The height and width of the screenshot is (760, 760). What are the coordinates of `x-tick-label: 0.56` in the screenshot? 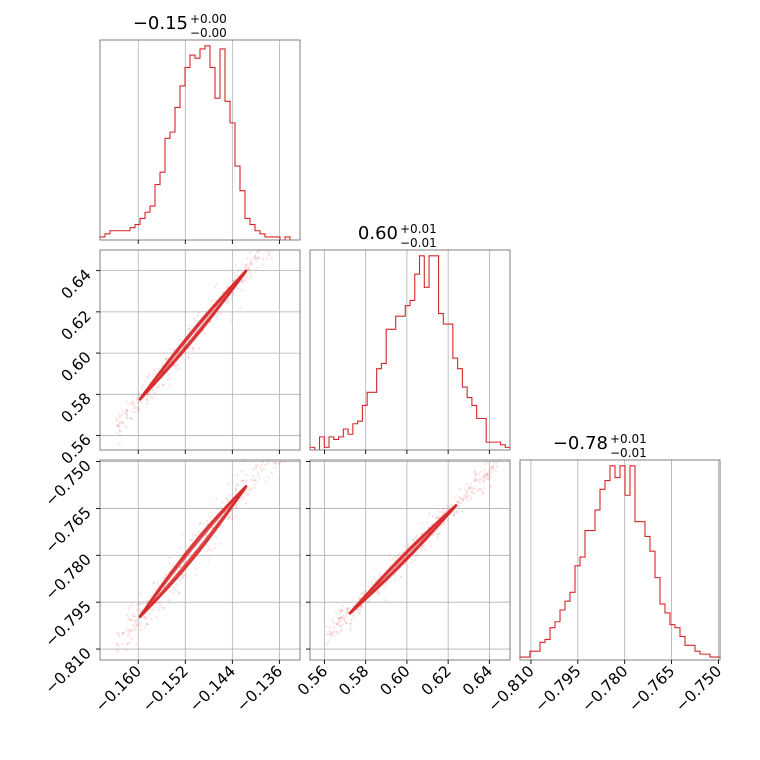 It's located at (312, 680).